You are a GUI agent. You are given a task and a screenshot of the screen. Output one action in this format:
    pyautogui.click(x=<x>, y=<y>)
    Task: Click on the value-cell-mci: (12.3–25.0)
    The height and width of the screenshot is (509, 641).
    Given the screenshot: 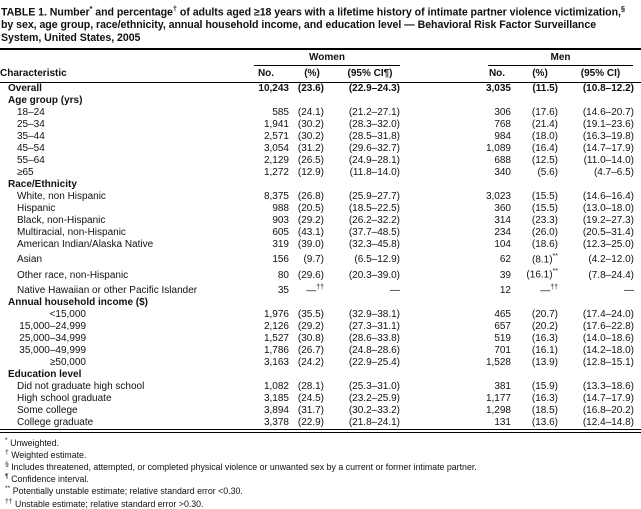 What is the action you would take?
    pyautogui.click(x=608, y=244)
    